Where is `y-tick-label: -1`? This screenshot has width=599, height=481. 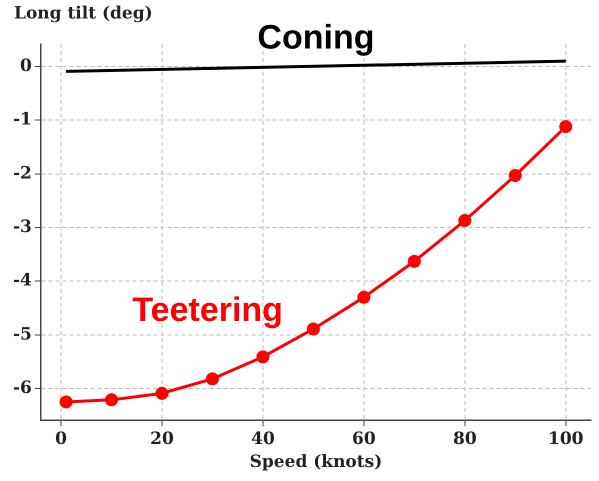
y-tick-label: -1 is located at coordinates (22, 120).